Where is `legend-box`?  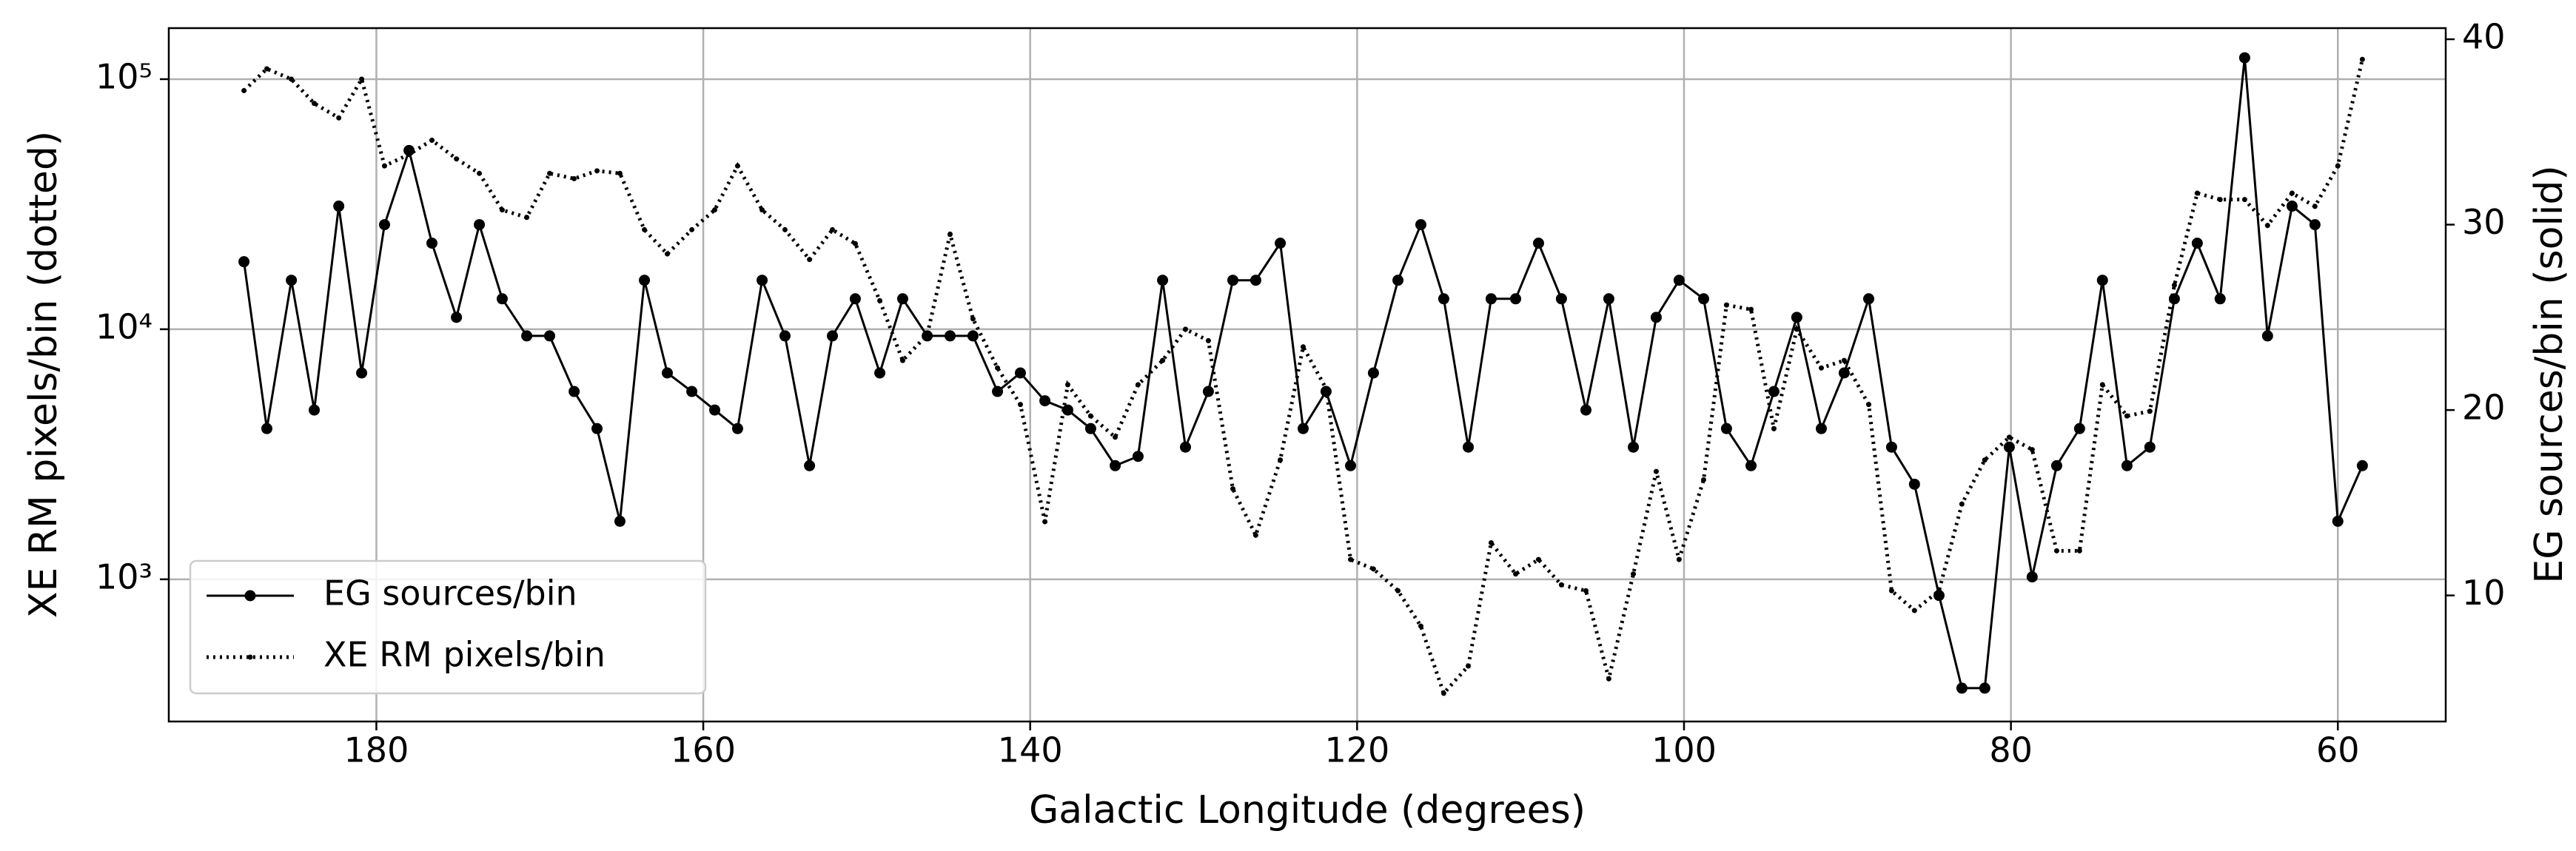
legend-box is located at coordinates (448, 627).